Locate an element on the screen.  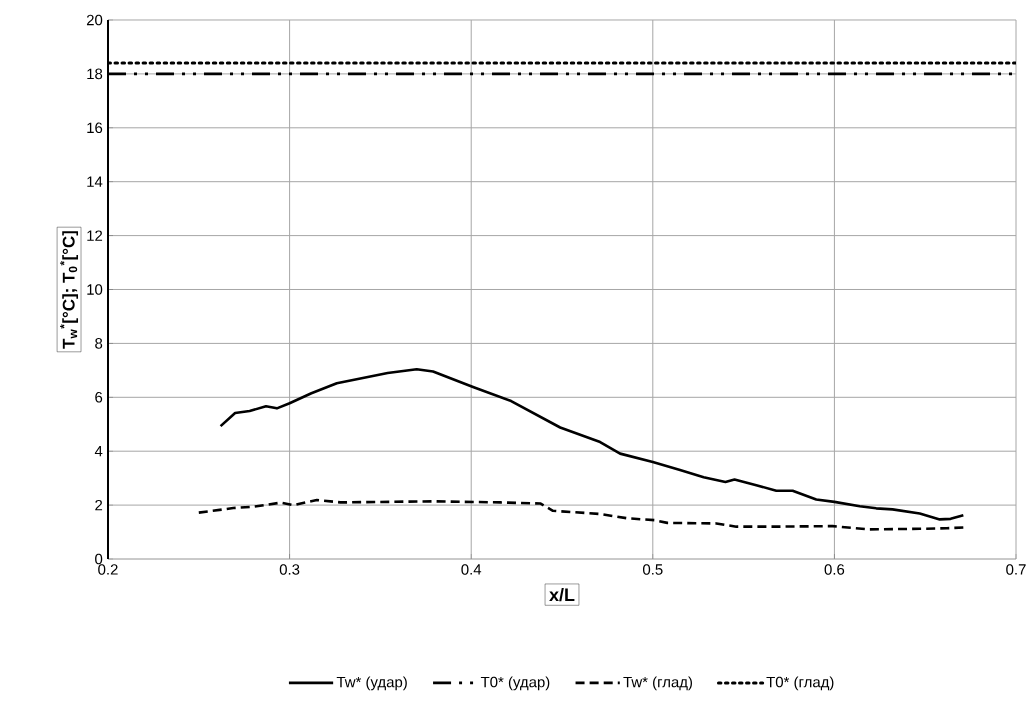
y-tick-label: 14 is located at coordinates (95, 181).